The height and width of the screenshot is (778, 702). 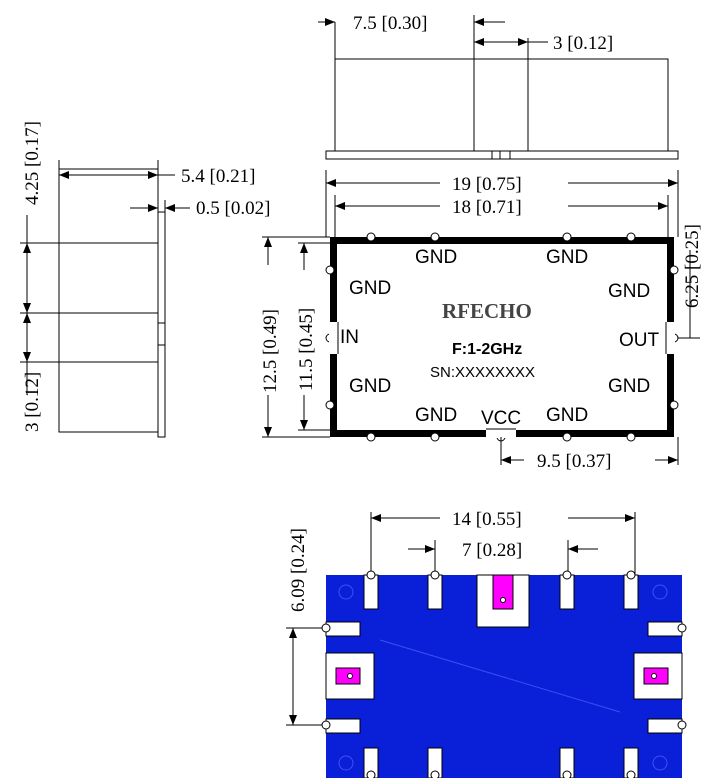 I want to click on module-brand: RFECHO, so click(x=487, y=311).